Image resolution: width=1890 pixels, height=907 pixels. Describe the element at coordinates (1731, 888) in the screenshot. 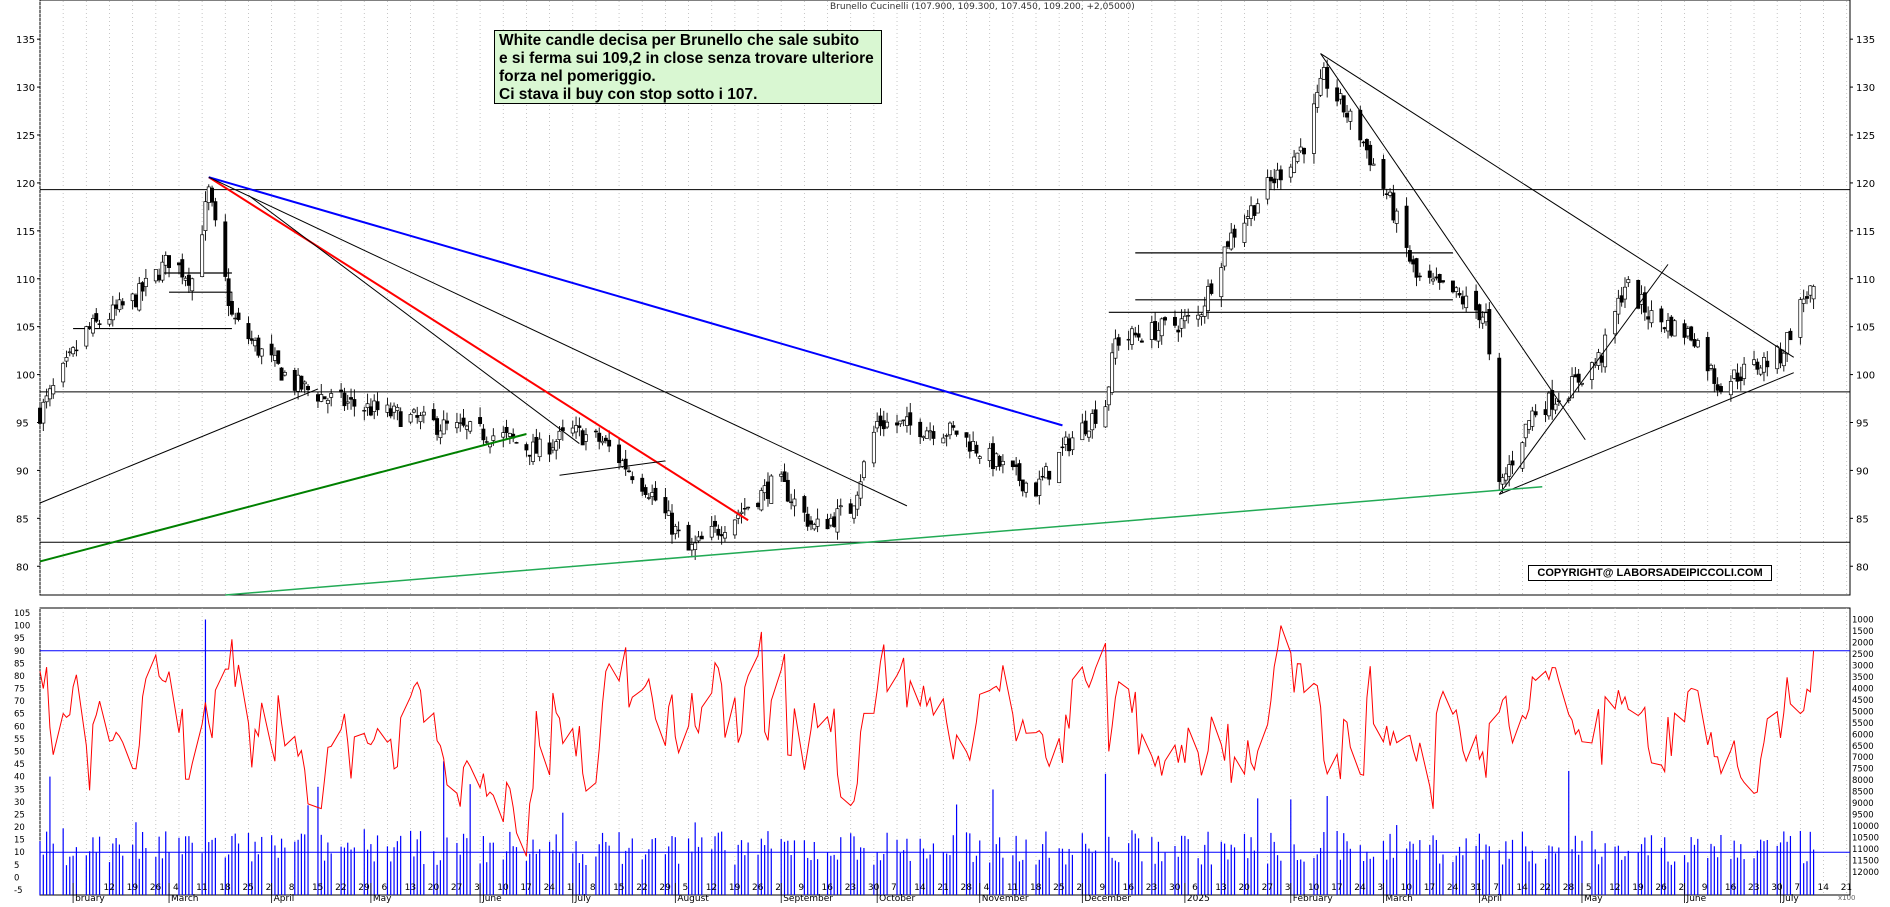

I see `x-day-label: 16` at that location.